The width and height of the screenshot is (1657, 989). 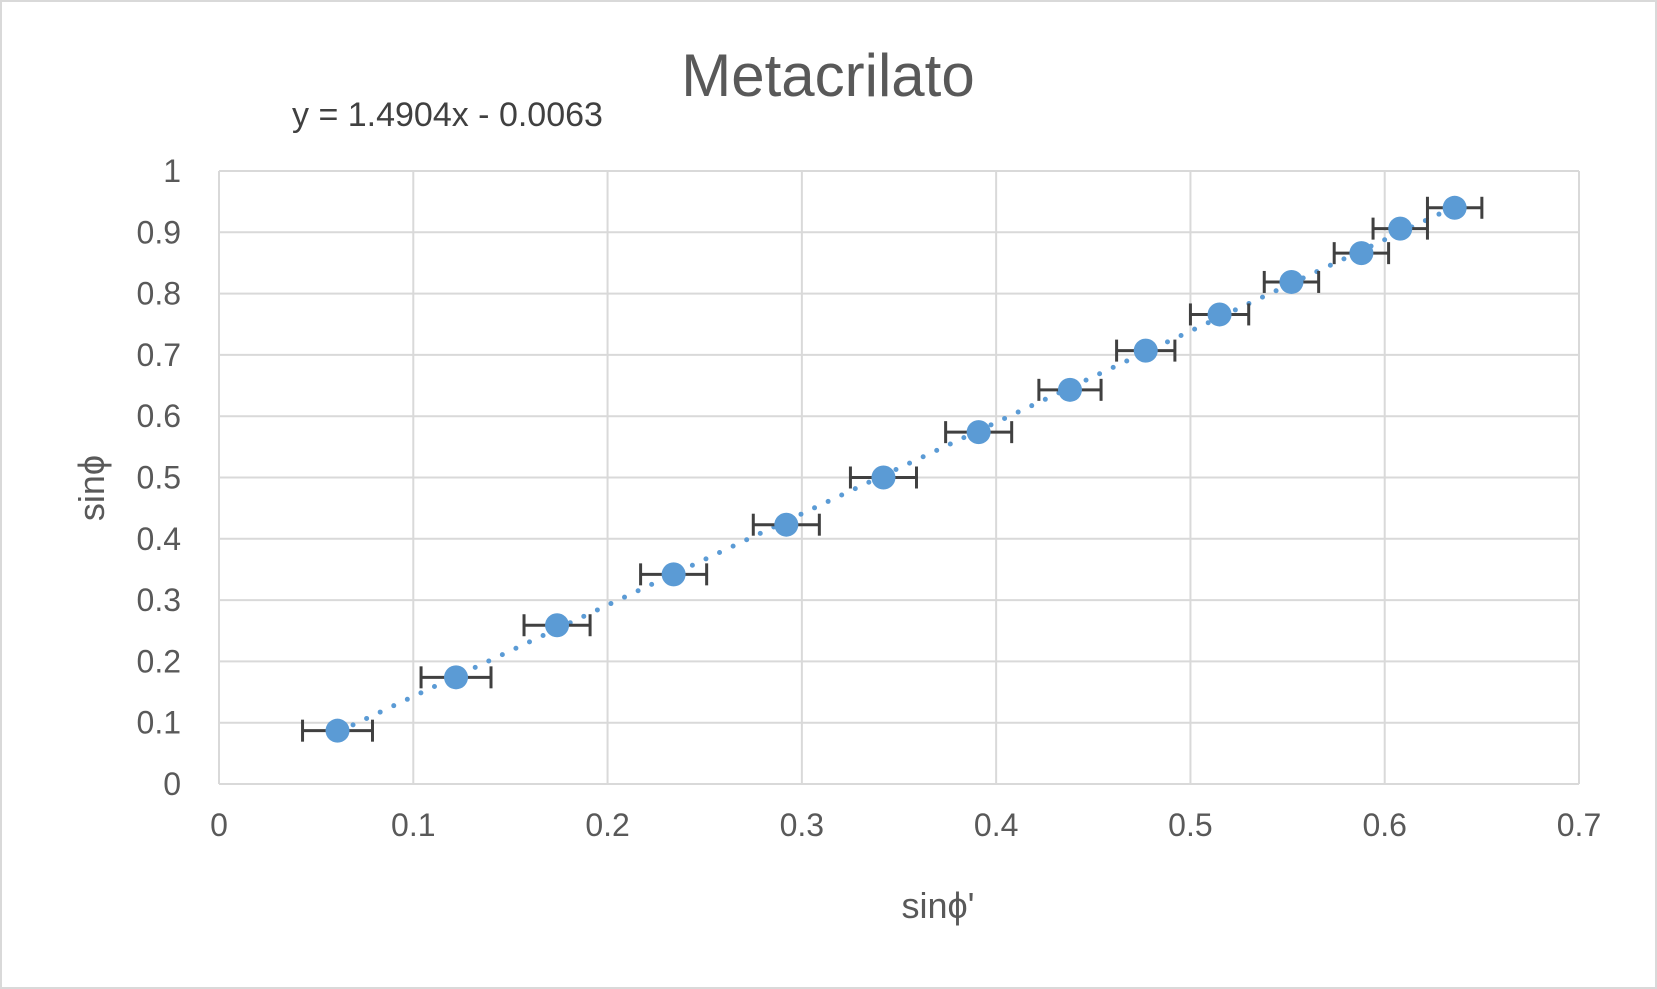 I want to click on y-tick-label: 0.9, so click(x=159, y=232).